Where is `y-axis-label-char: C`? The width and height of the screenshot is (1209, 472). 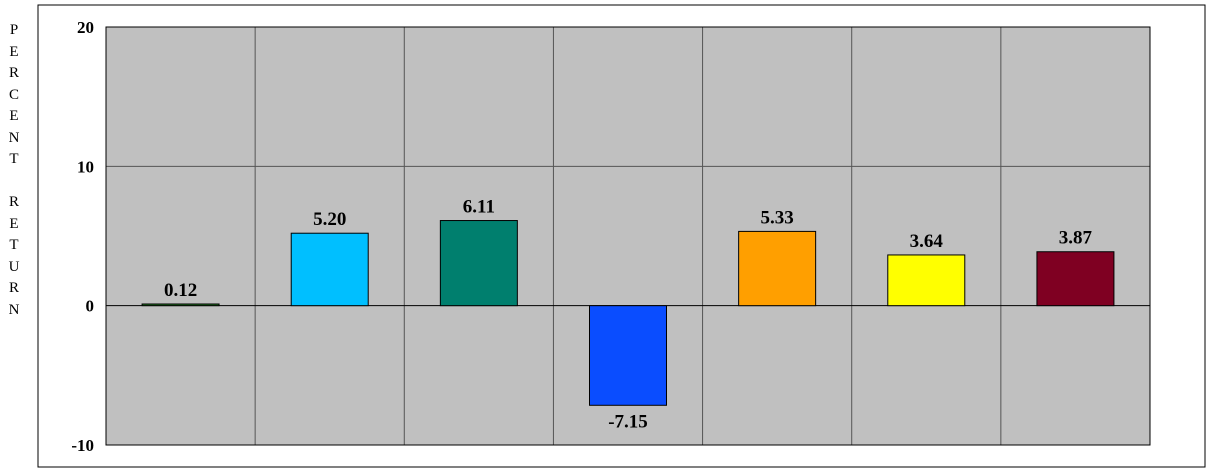
y-axis-label-char: C is located at coordinates (13, 94).